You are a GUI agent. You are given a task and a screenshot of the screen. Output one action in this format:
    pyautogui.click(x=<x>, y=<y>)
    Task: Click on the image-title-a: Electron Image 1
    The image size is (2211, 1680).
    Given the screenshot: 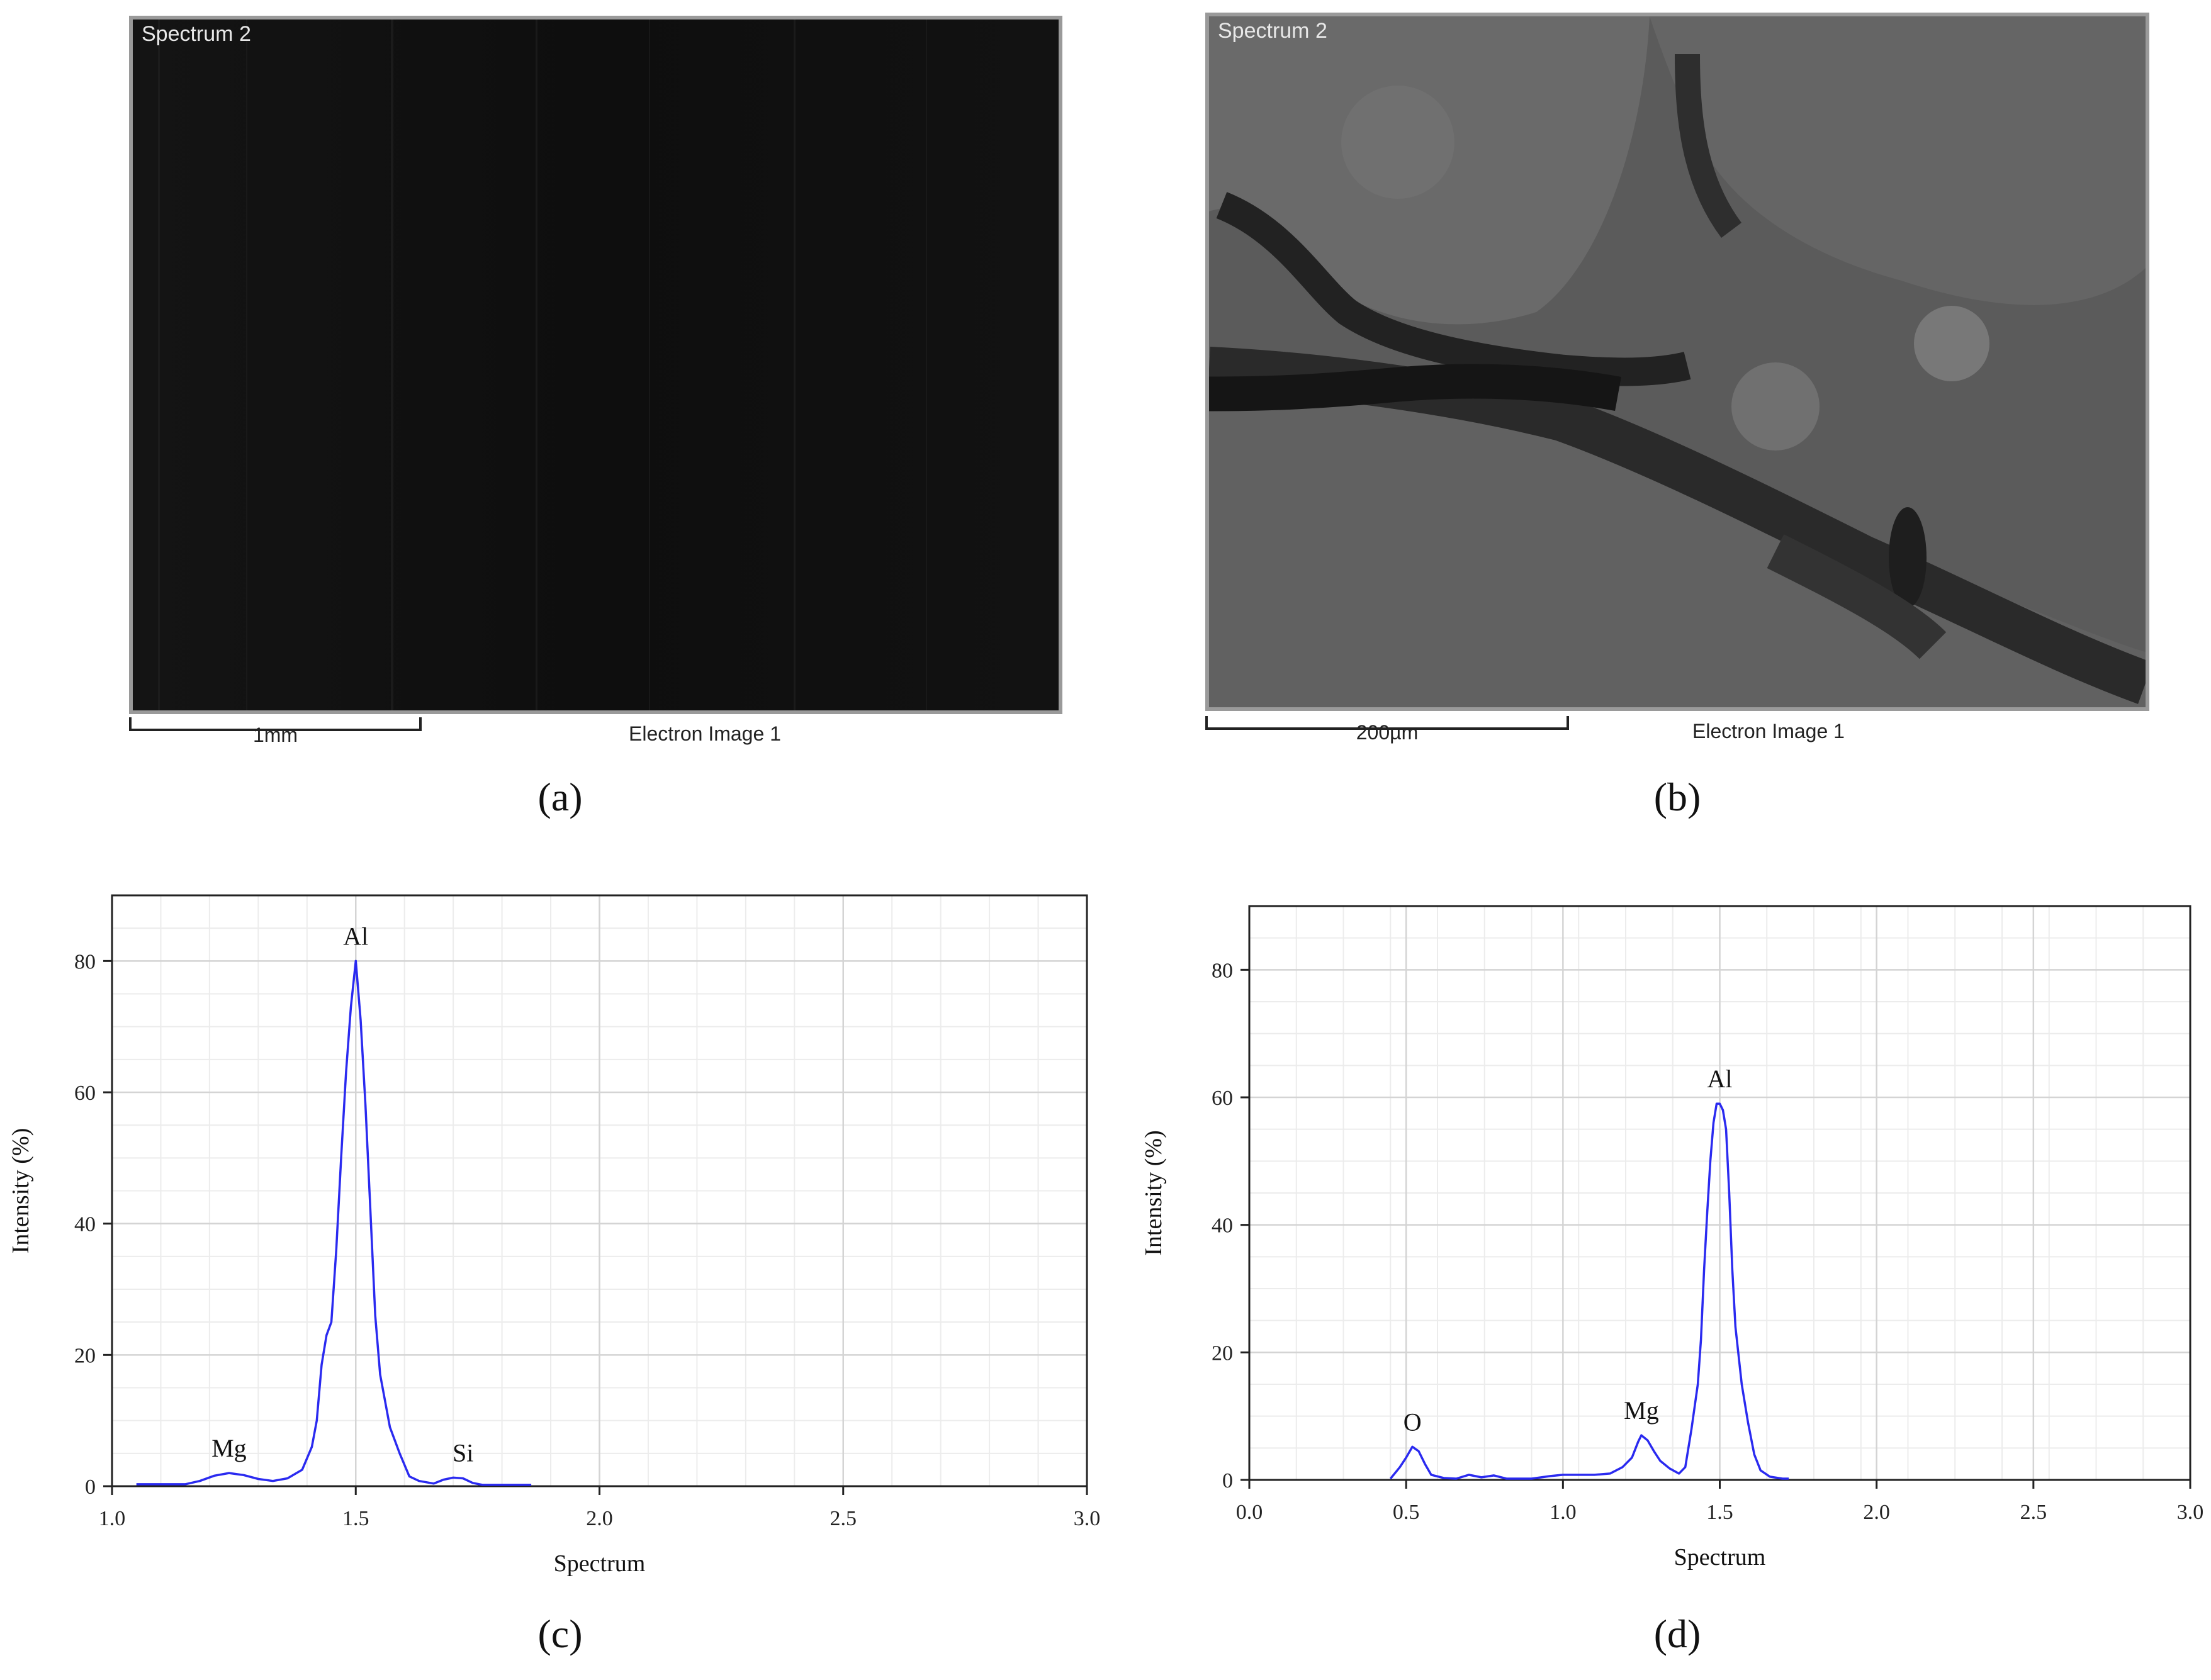 What is the action you would take?
    pyautogui.click(x=705, y=733)
    